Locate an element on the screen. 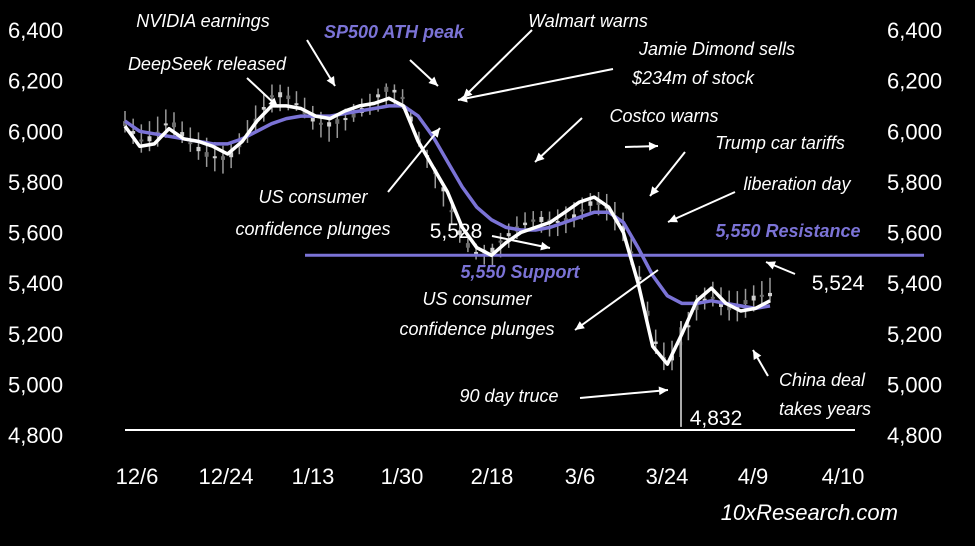 This screenshot has width=975, height=546. y-tick-right: 6,200 is located at coordinates (914, 81).